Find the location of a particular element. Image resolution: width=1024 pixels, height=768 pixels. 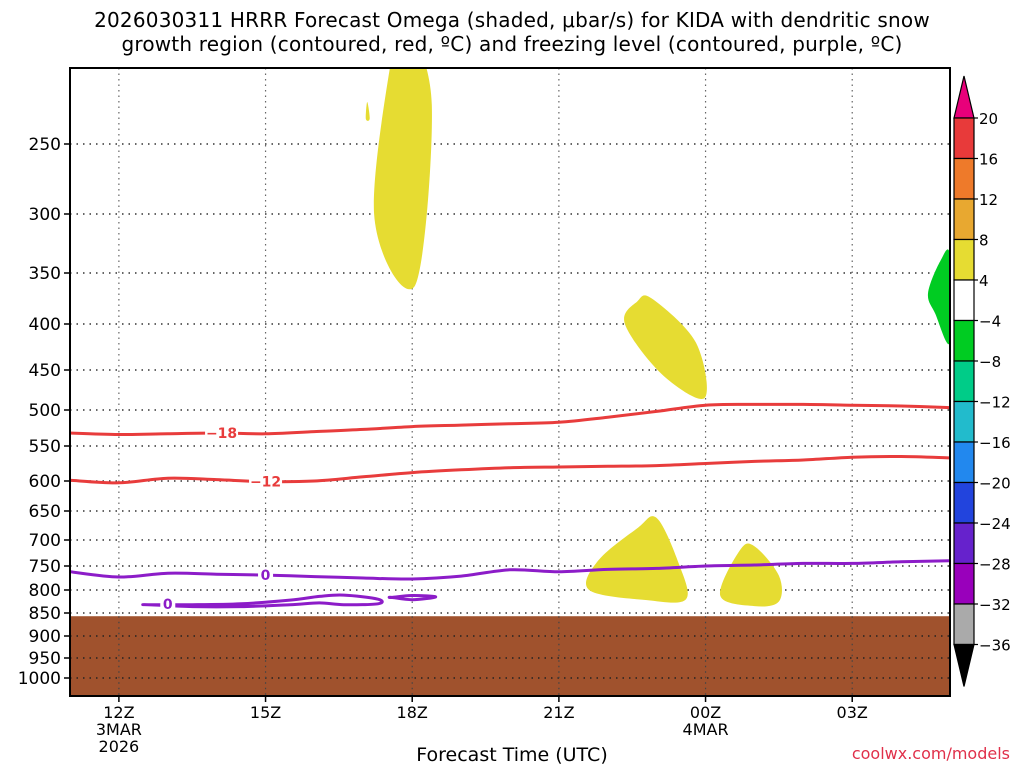

colorbar-label-6: −8 is located at coordinates (990, 362).